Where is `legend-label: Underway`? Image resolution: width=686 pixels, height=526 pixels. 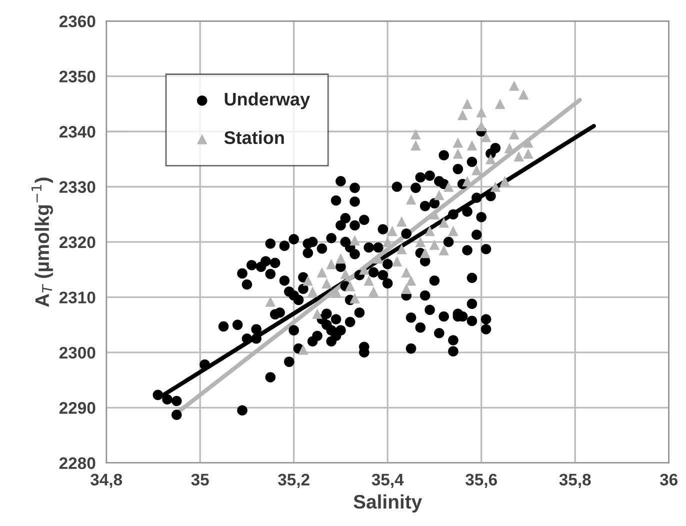 legend-label: Underway is located at coordinates (267, 101).